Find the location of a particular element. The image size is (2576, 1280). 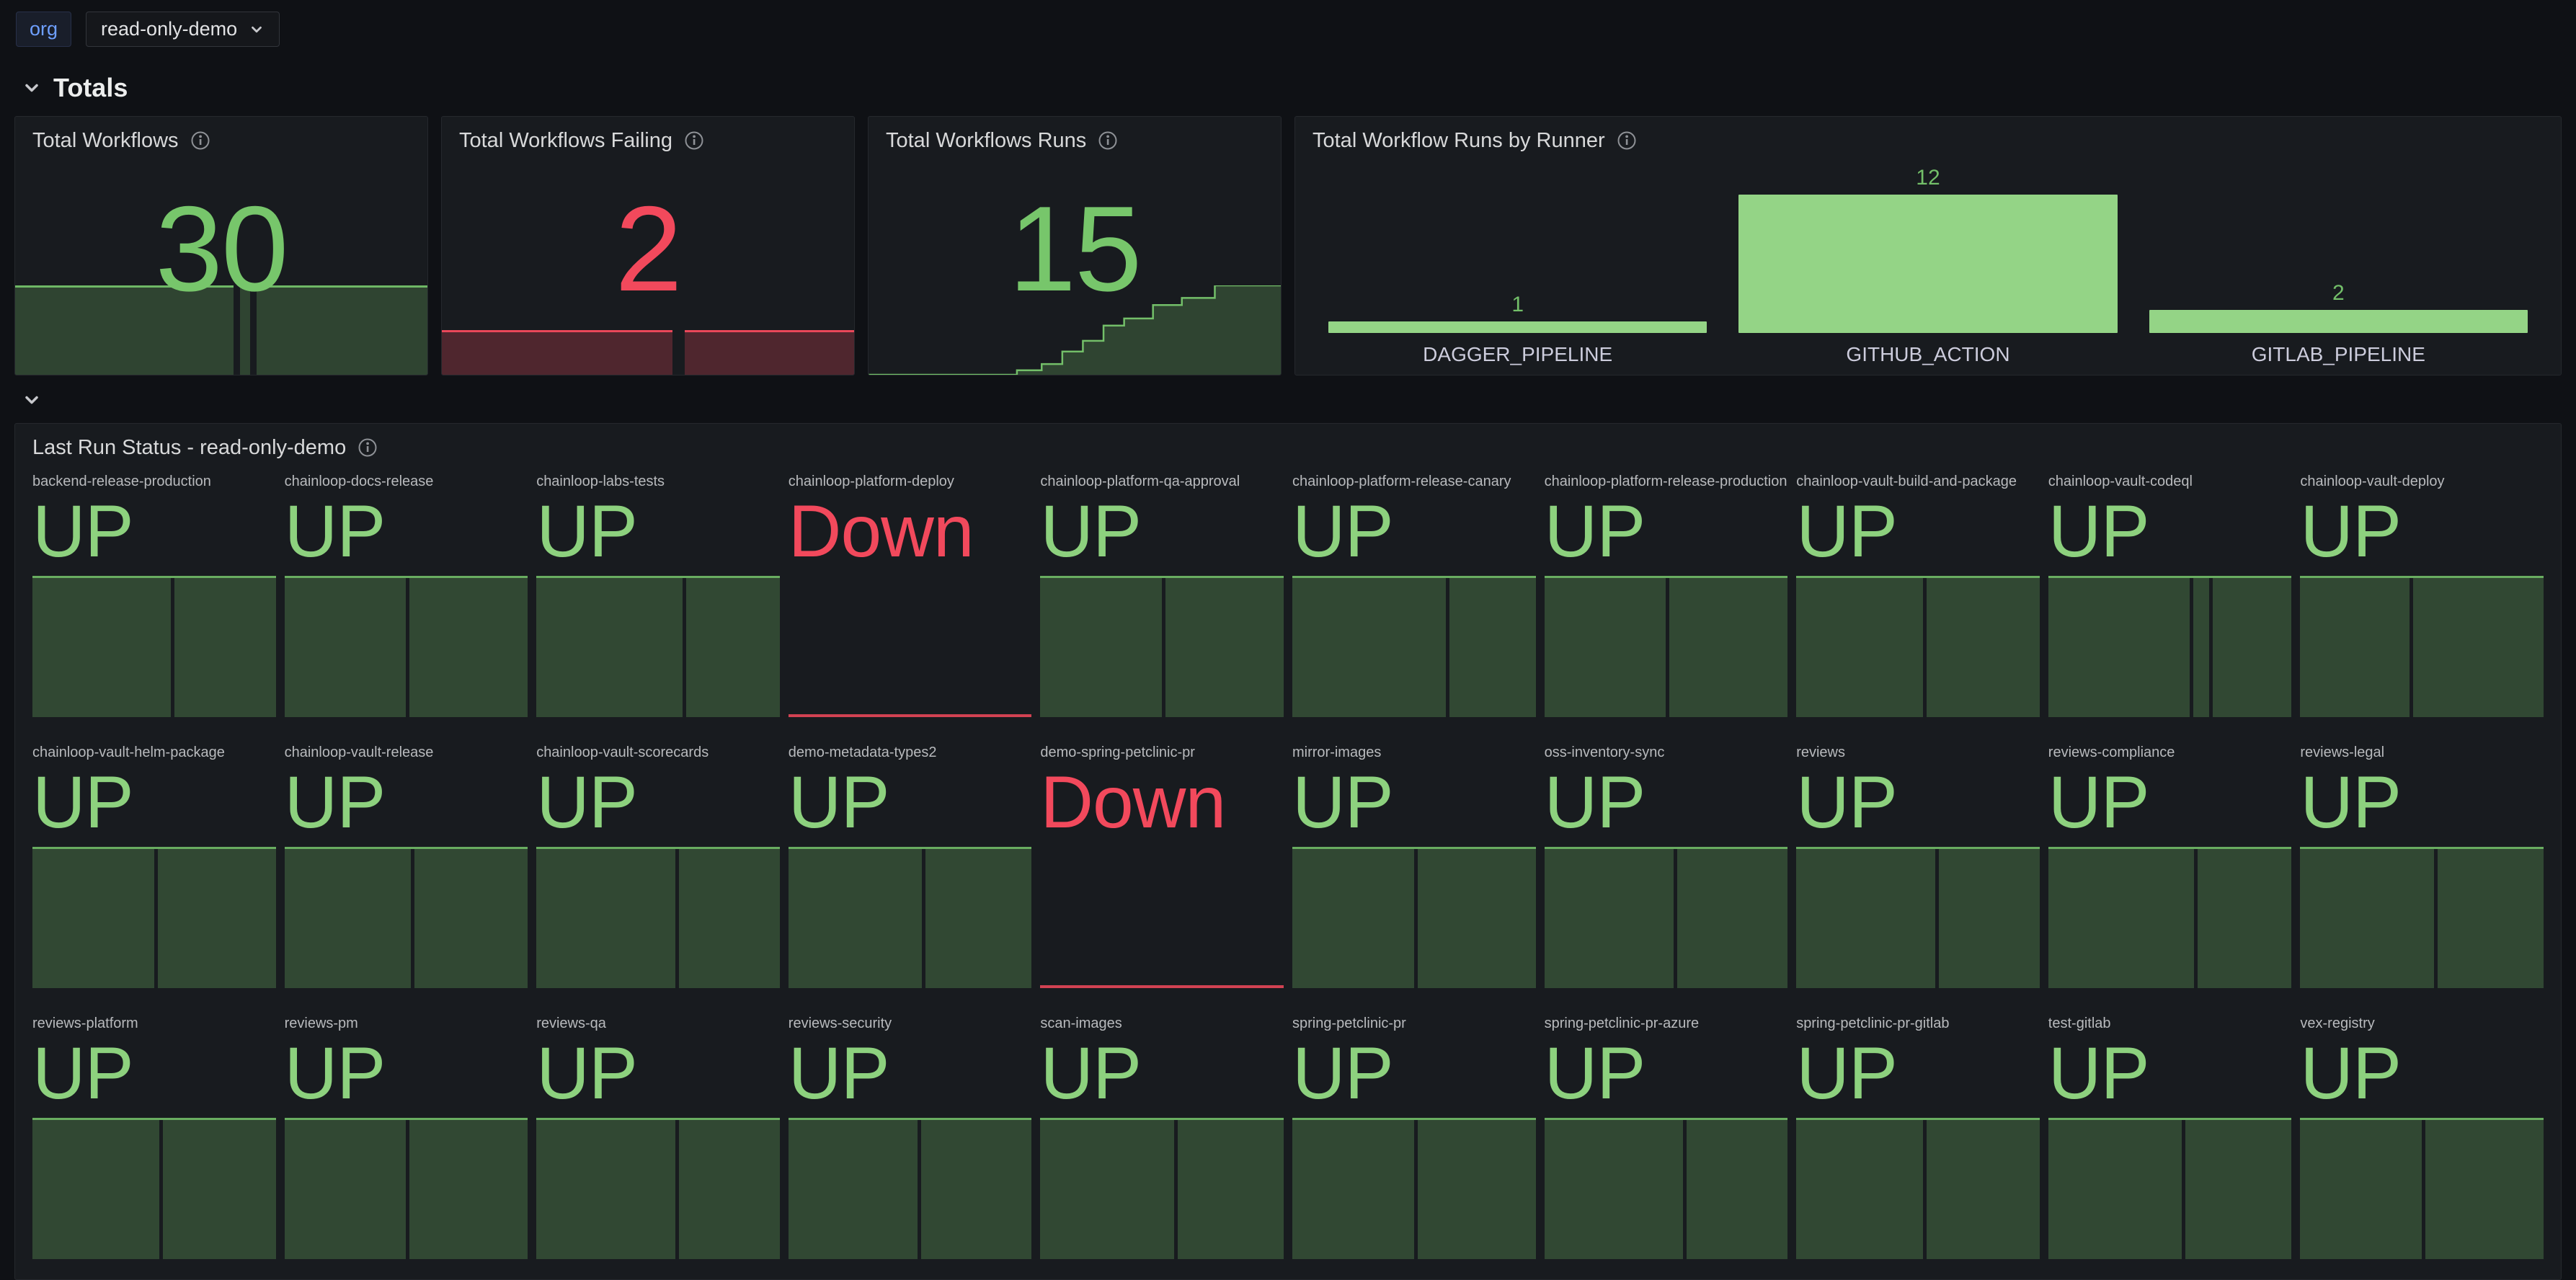

workflow-status-tile: spring-petclinic-pr-azure UP is located at coordinates (1666, 1136).